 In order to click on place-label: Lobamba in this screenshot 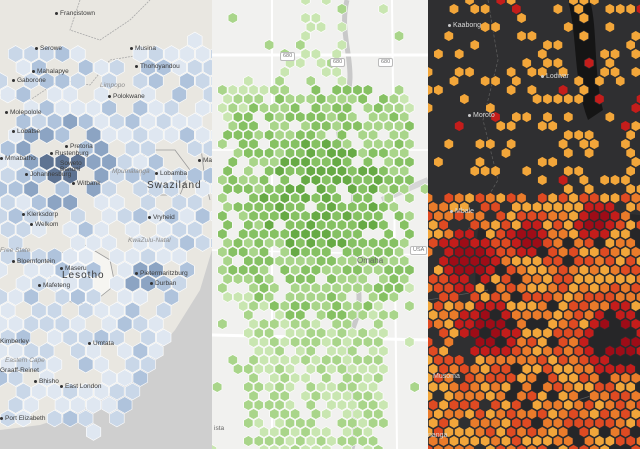, I will do `click(171, 173)`.